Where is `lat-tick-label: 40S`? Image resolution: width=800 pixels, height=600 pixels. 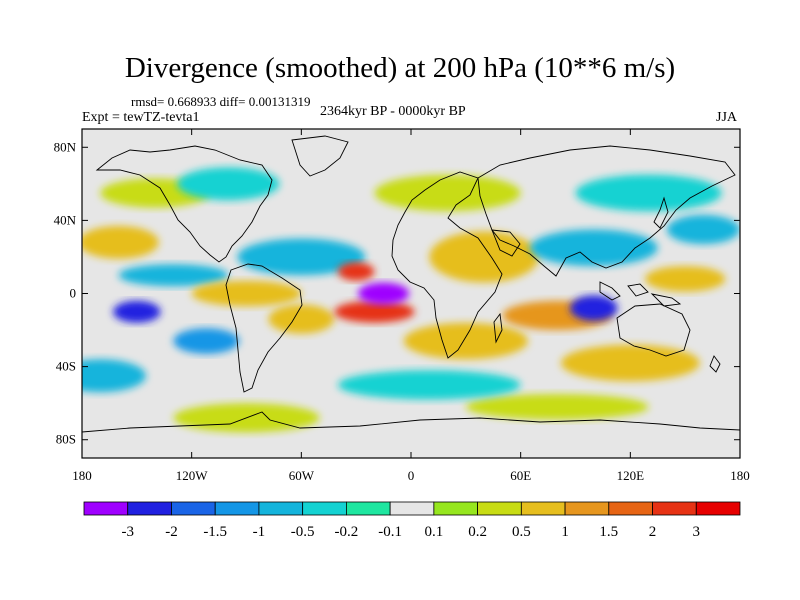
lat-tick-label: 40S is located at coordinates (66, 366).